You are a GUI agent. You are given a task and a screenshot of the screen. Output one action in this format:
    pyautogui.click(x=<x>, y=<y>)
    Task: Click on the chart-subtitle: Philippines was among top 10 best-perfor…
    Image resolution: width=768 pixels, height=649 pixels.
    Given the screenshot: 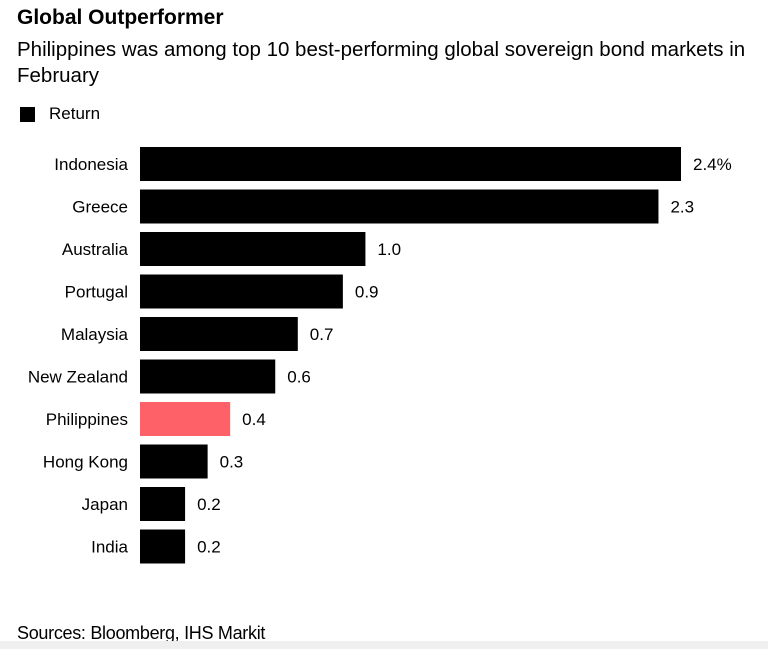 What is the action you would take?
    pyautogui.click(x=381, y=62)
    